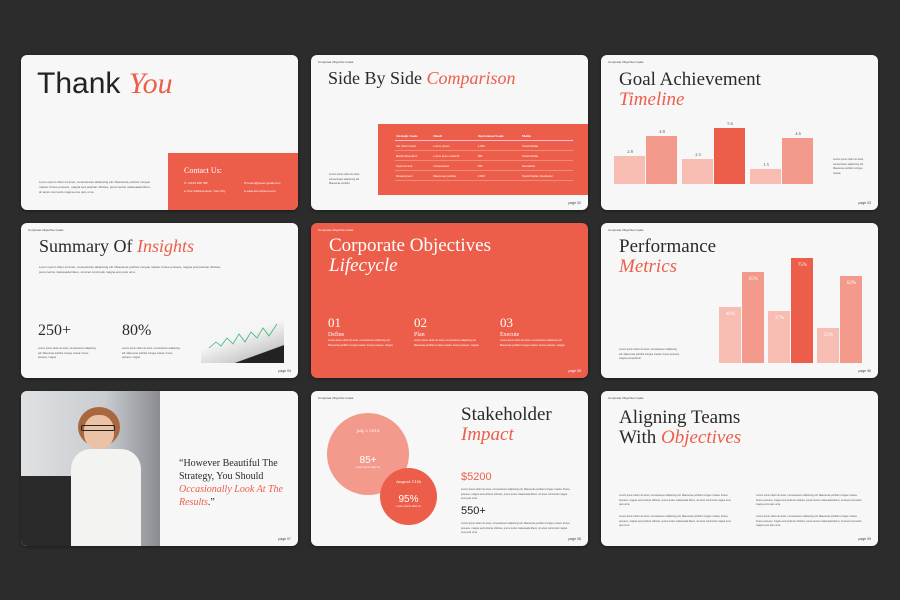  I want to click on page-number: page 04, so click(284, 371).